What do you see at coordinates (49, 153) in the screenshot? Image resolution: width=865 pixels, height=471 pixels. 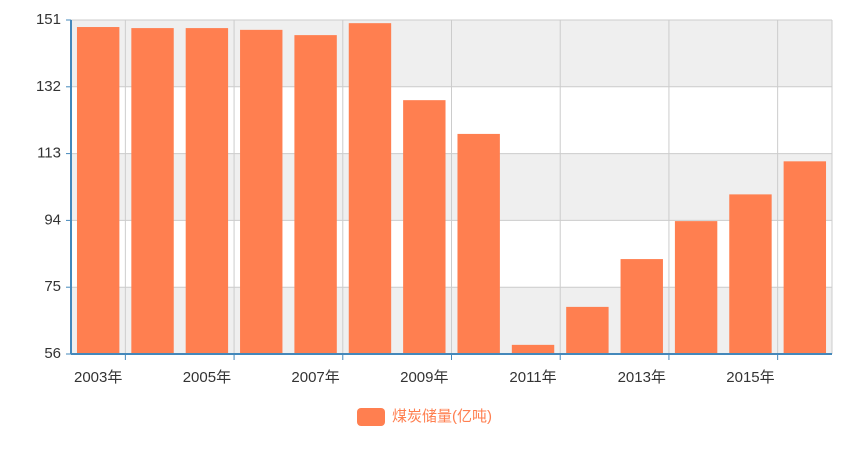 I see `y-tick-label: 113` at bounding box center [49, 153].